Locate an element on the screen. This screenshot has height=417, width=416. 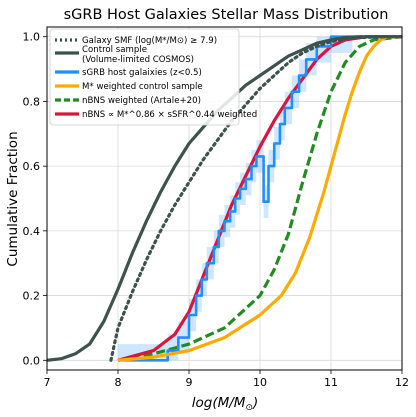
y-axis-label: Cumulative Fraction is located at coordinates (13, 198).